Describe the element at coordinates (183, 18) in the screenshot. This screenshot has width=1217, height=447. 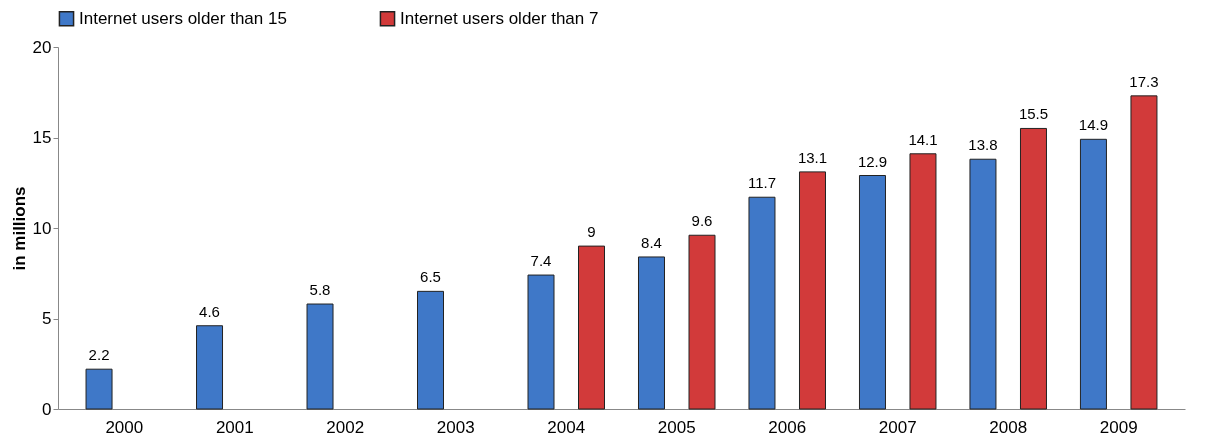
I see `legend-label: Internet users older than 15` at that location.